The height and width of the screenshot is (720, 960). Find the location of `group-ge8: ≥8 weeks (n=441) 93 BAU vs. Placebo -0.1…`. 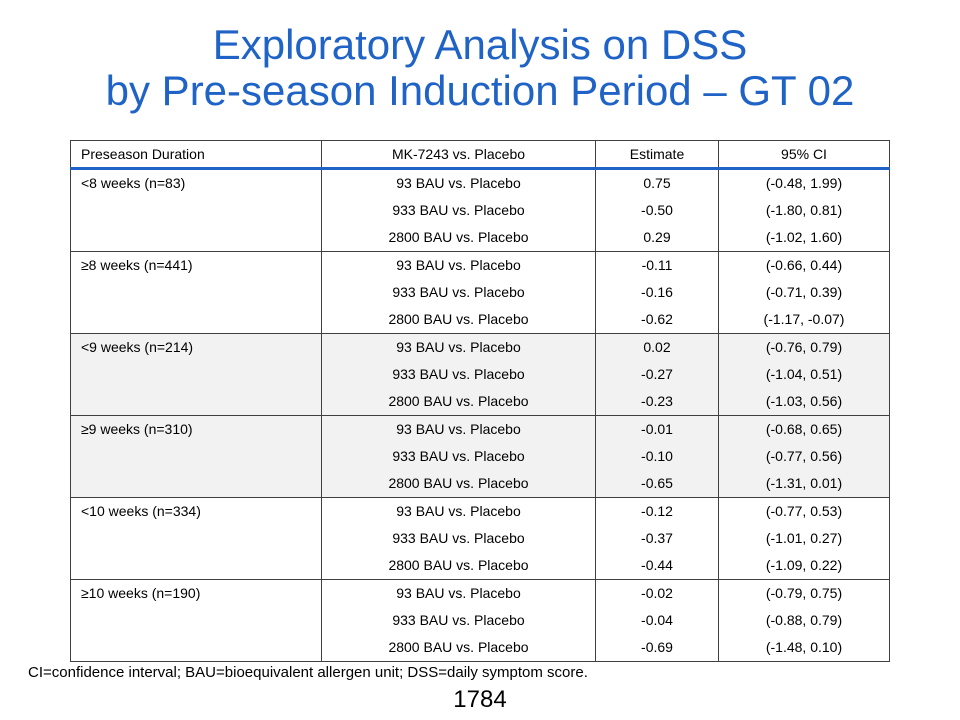

group-ge8: ≥8 weeks (n=441) 93 BAU vs. Placebo -0.1… is located at coordinates (480, 292).